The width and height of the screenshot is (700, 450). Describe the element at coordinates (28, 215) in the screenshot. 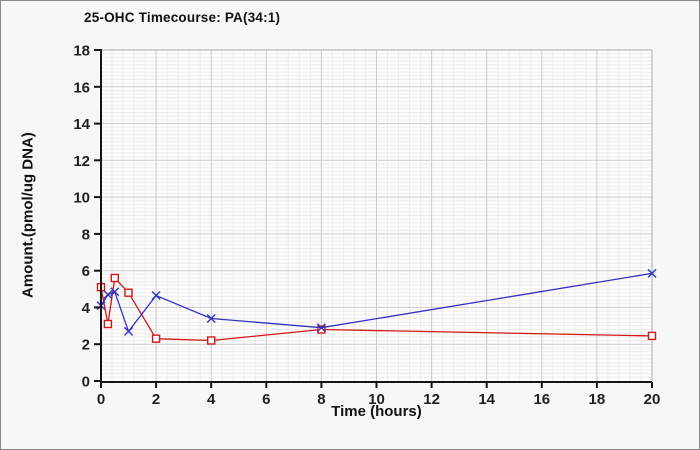

I see `y-axis-label: Amount.(pmol/ug DNA)` at that location.